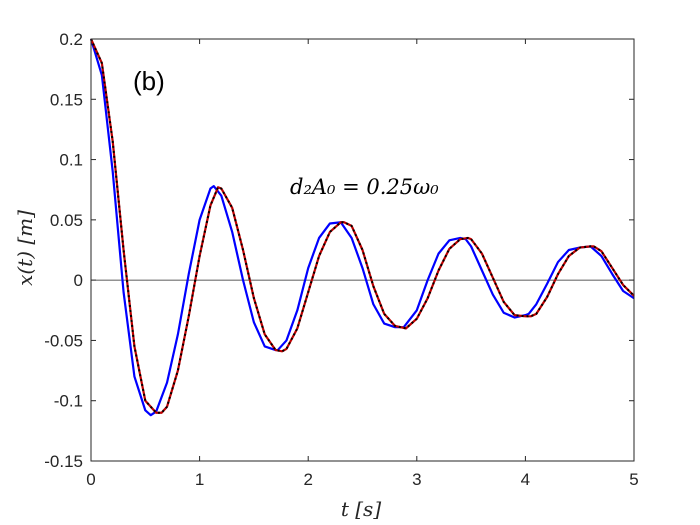 Image resolution: width=700 pixels, height=525 pixels. Describe the element at coordinates (149, 81) in the screenshot. I see `panel-label: (b)` at that location.